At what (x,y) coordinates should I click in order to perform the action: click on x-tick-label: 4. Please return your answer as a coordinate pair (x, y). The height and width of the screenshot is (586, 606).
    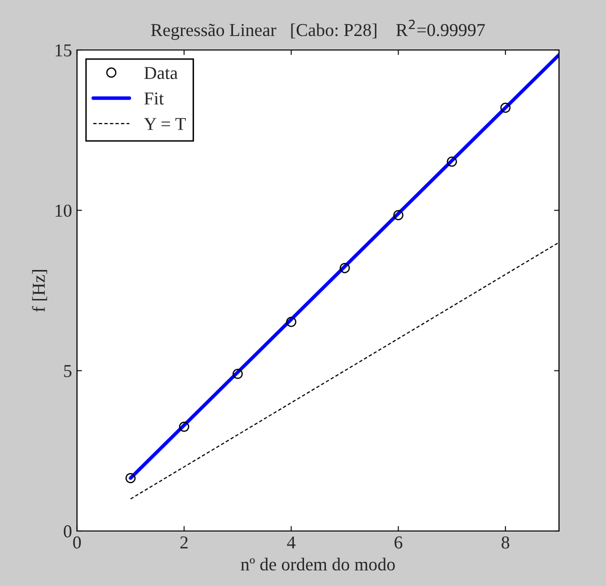
    Looking at the image, I should click on (291, 542).